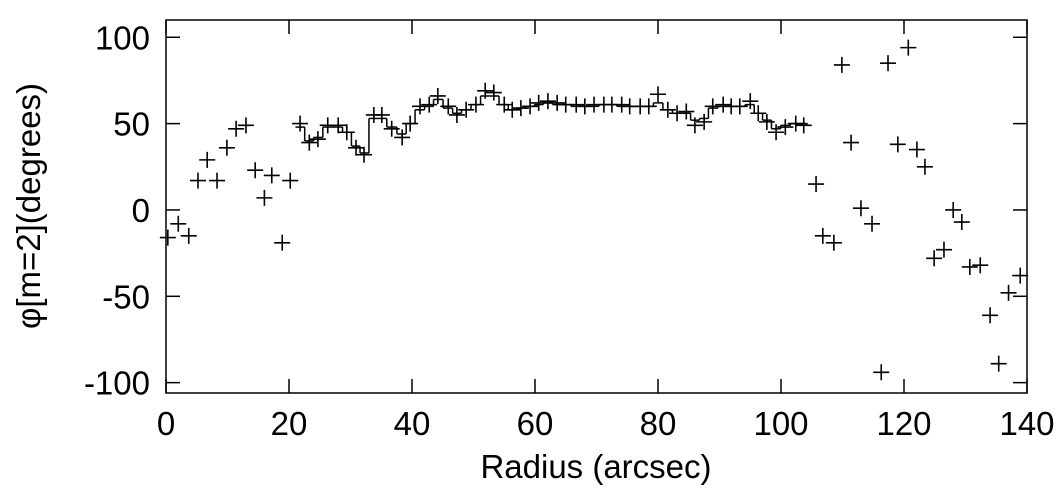  Describe the element at coordinates (166, 423) in the screenshot. I see `x-tick-label: 0` at that location.